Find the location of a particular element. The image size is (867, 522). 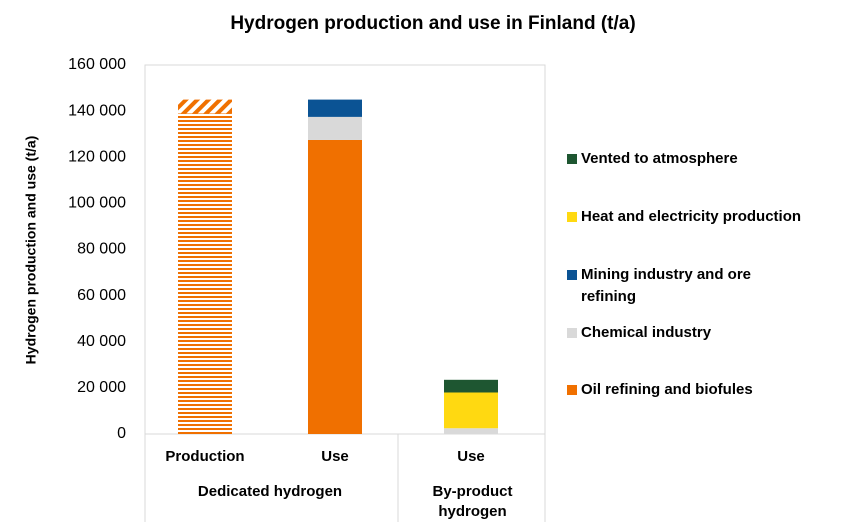

y-tick-label: 40 000 is located at coordinates (101, 341).